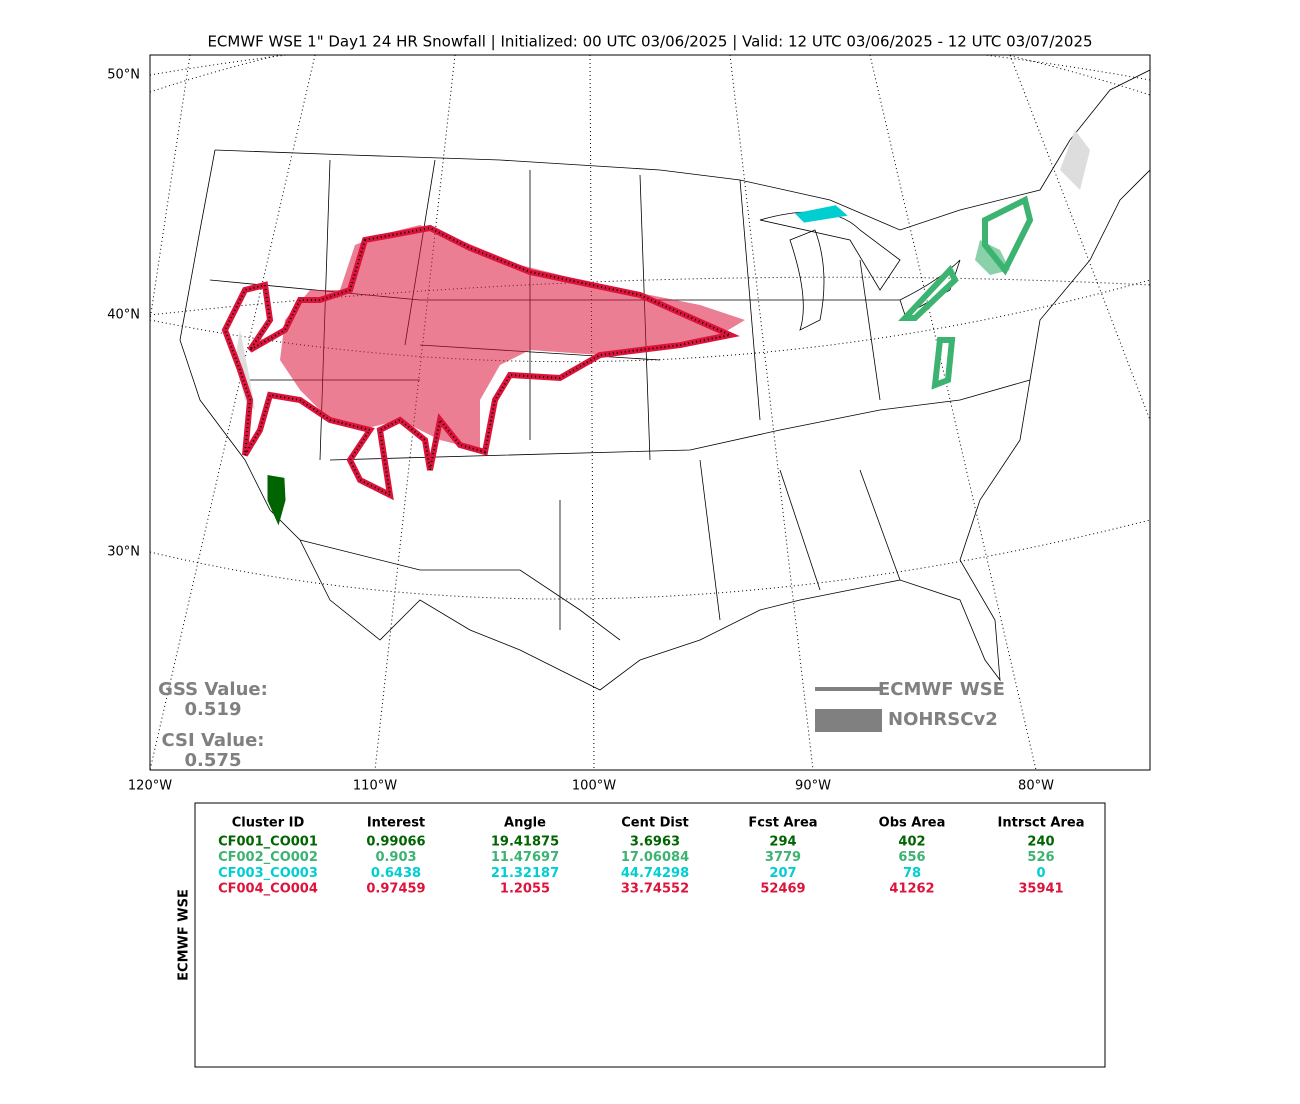 The image size is (1300, 1104). What do you see at coordinates (782, 889) in the screenshot?
I see `table-cell: 52469` at bounding box center [782, 889].